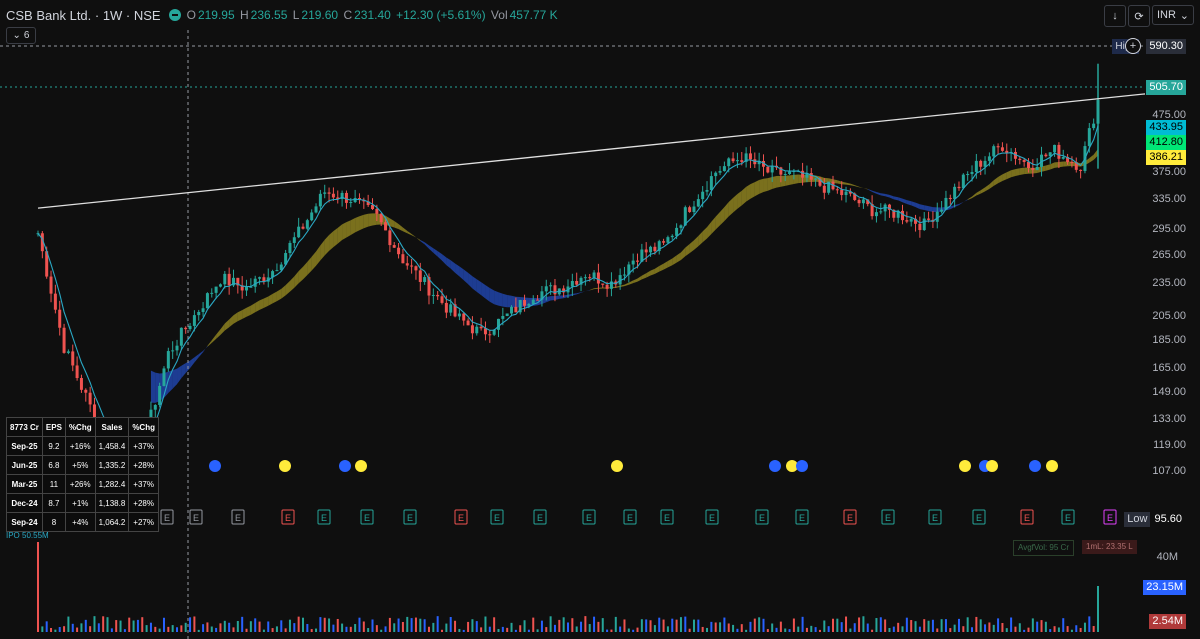  I want to click on refresh-icon: ⟳, so click(1139, 16).